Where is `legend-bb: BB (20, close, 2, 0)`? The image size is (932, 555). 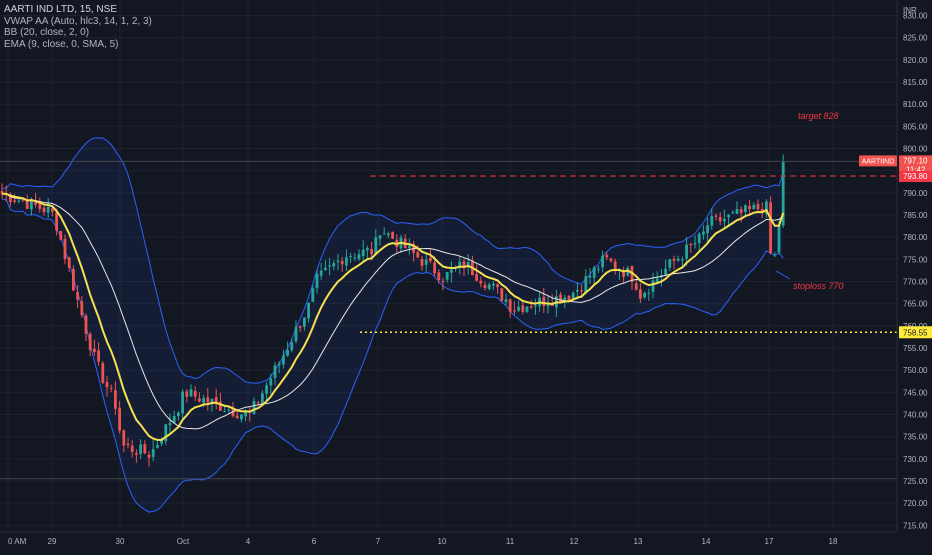 legend-bb: BB (20, close, 2, 0) is located at coordinates (47, 32).